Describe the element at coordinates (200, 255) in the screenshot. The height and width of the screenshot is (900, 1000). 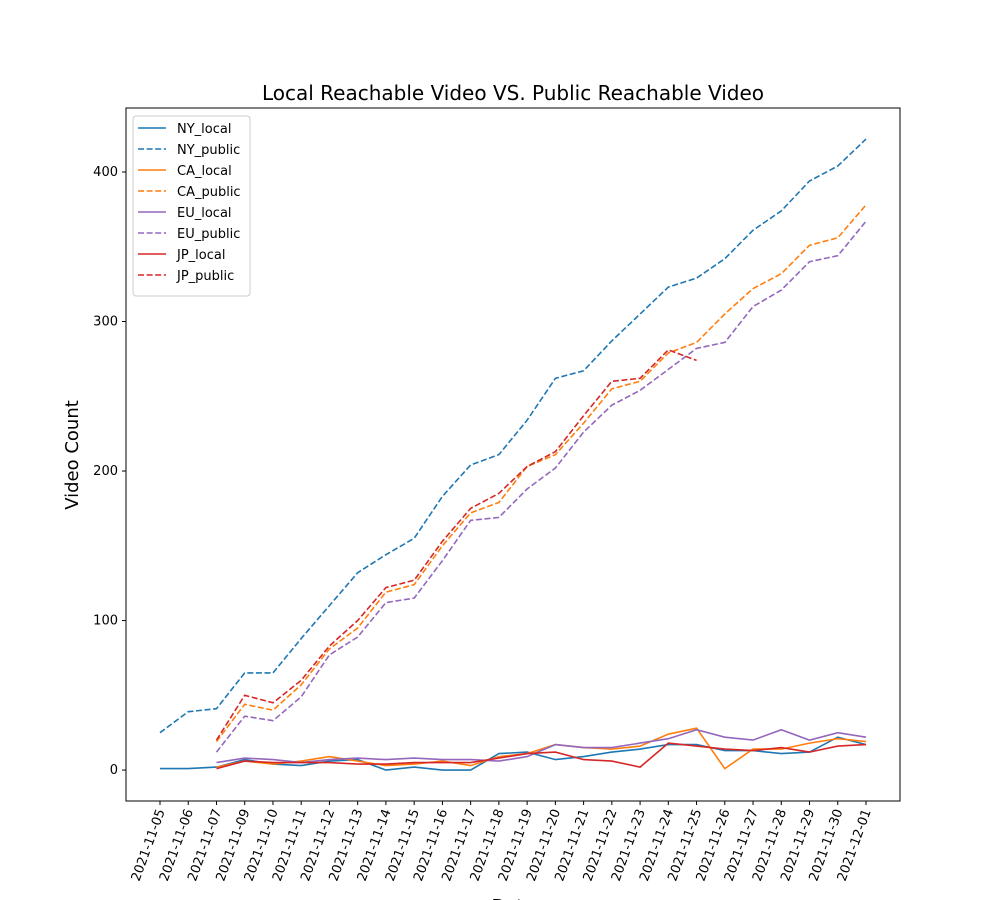
I see `legend-label: JP_local` at that location.